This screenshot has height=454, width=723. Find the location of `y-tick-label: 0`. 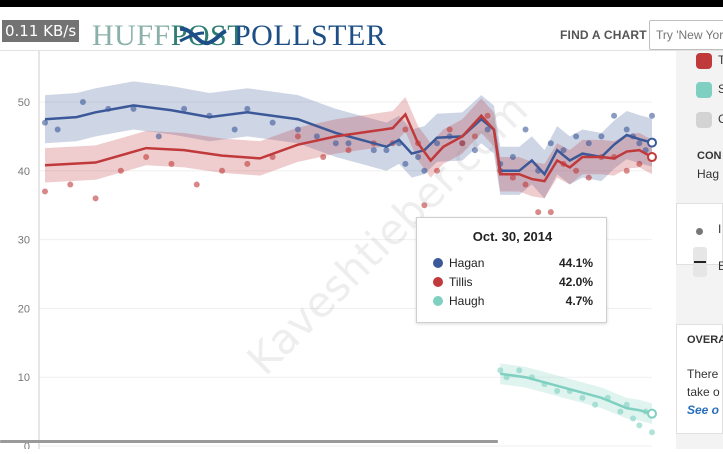

y-tick-label: 0 is located at coordinates (27, 445).